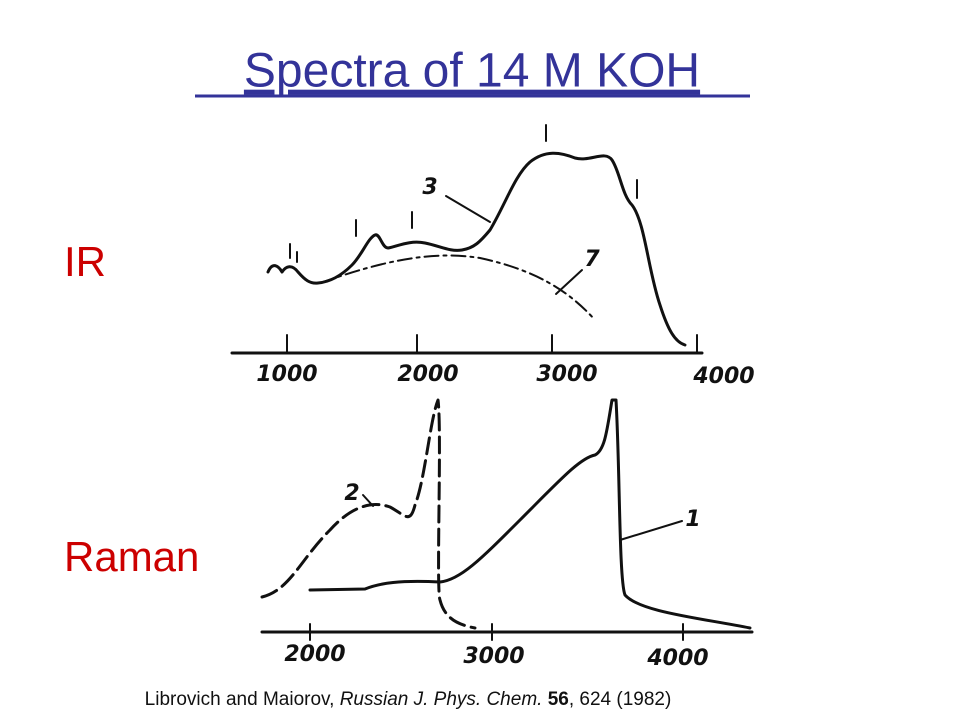  I want to click on curve-label: 7, so click(592, 259).